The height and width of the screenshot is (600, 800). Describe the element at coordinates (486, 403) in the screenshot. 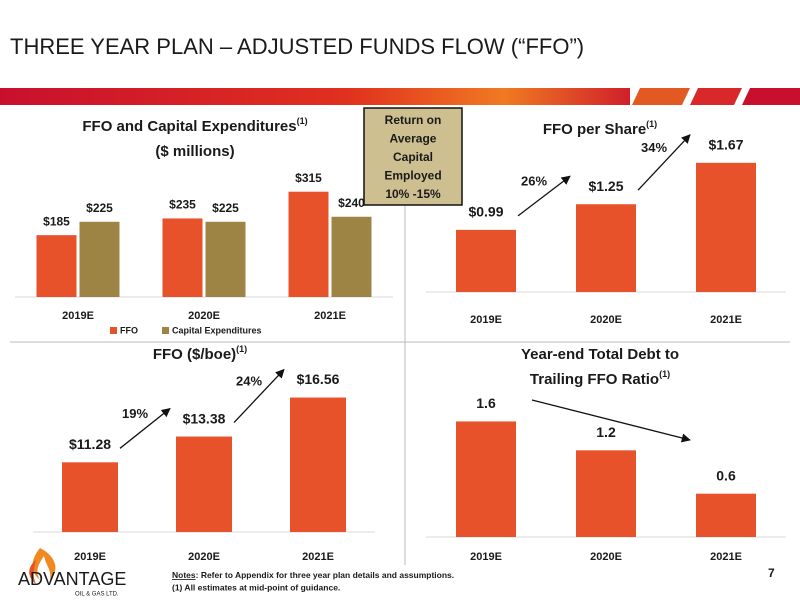

I see `value-label: 1.6` at that location.